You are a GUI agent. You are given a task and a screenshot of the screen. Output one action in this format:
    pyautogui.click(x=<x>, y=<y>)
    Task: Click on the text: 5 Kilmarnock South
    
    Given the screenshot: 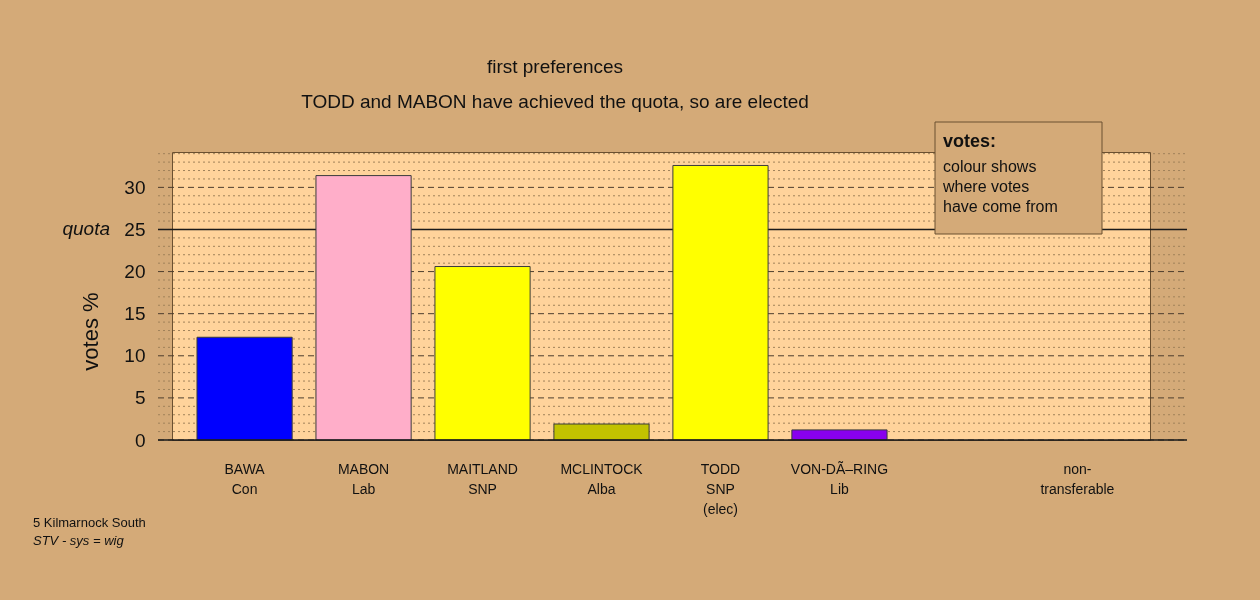 What is the action you would take?
    pyautogui.click(x=89, y=522)
    